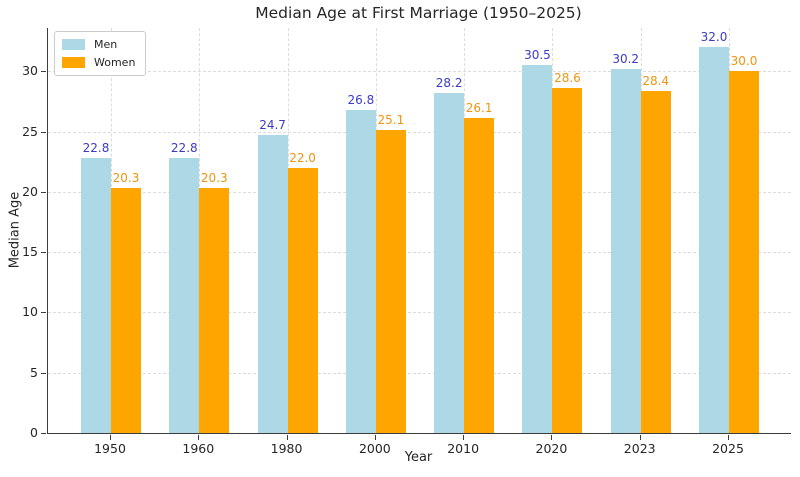 Image resolution: width=800 pixels, height=477 pixels. I want to click on bar-men-2000, so click(360, 271).